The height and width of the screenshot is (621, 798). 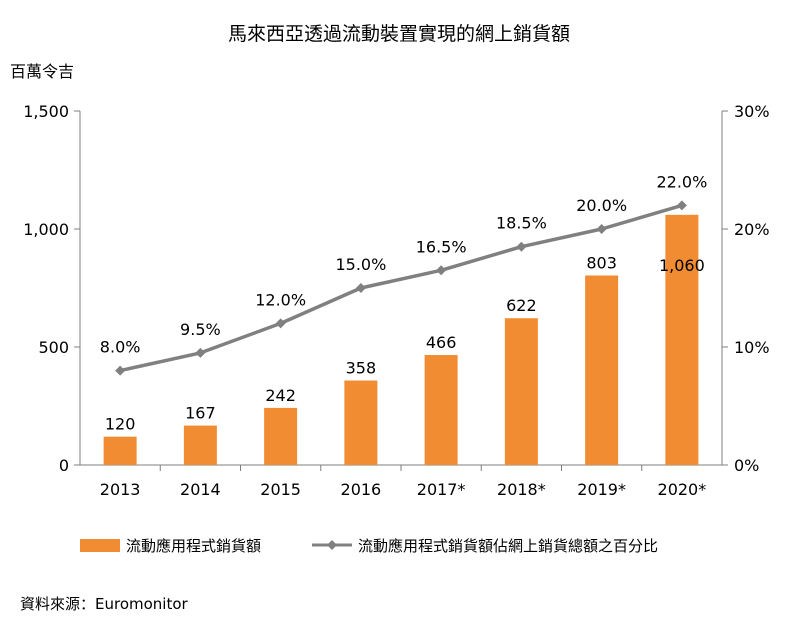 I want to click on bar-value-label: 466, so click(x=441, y=342).